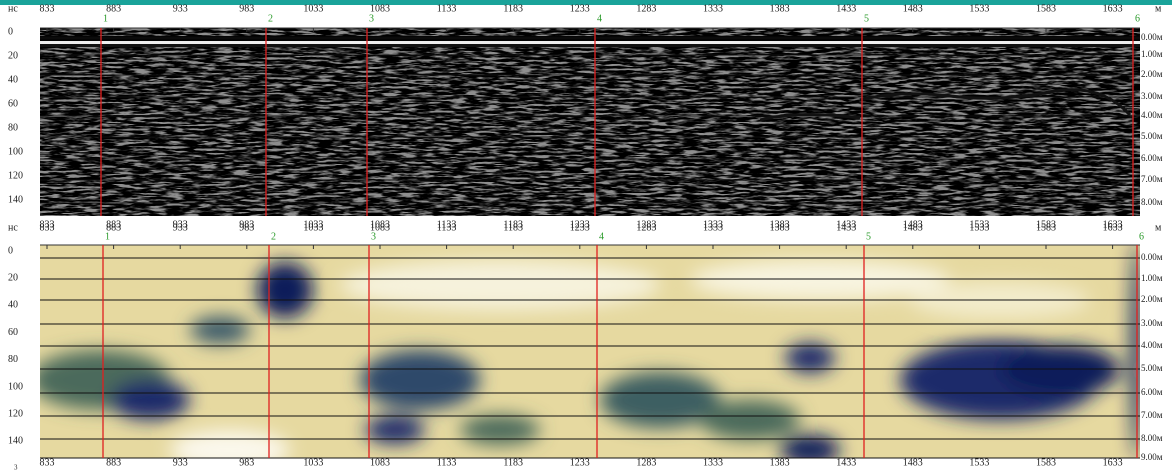  I want to click on depth-label: 9.00м, so click(1152, 457).